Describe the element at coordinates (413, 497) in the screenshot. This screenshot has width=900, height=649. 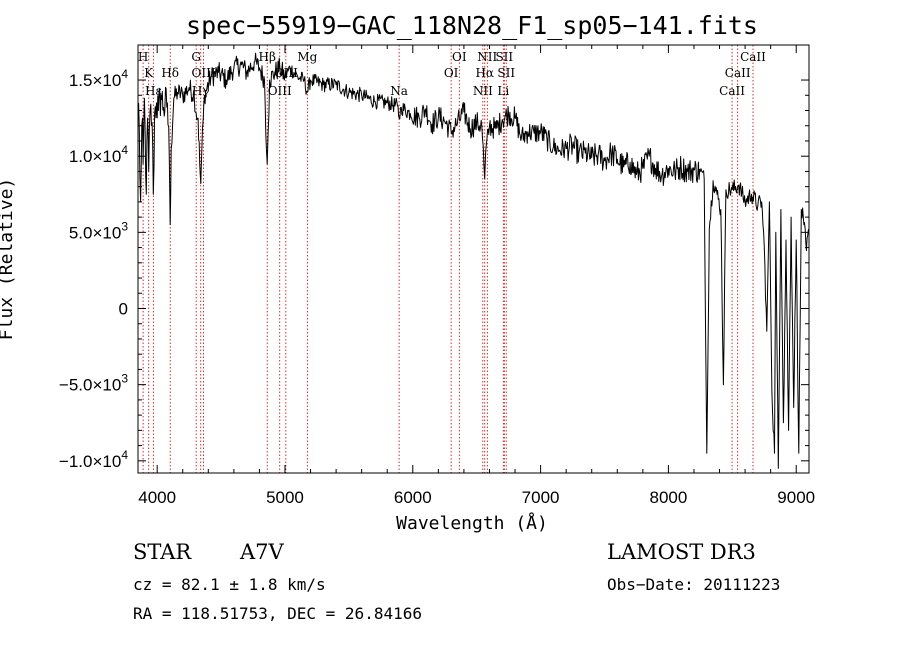
I see `x-tick-label: 6000` at that location.